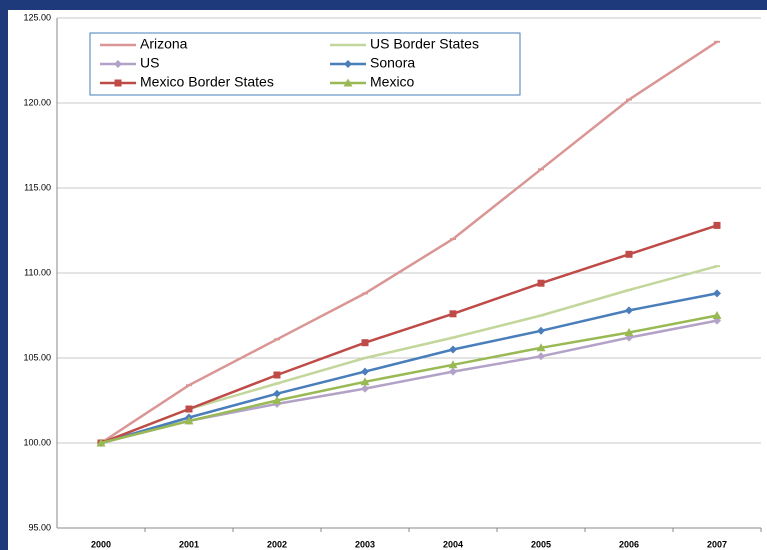 The image size is (767, 550). I want to click on x-tick-label: 2002, so click(277, 544).